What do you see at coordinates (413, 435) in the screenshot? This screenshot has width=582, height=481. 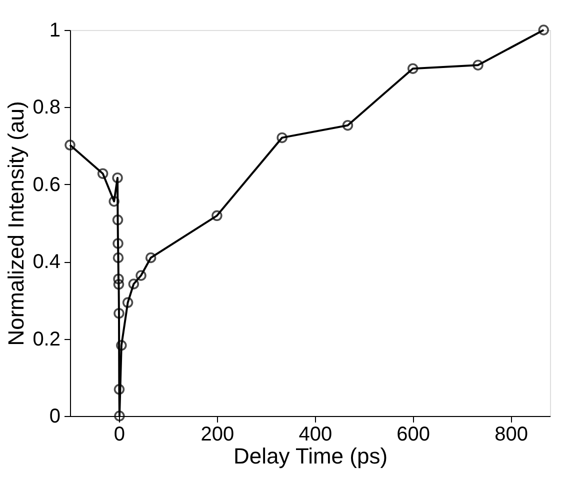 I see `x-tick-label: 600` at bounding box center [413, 435].